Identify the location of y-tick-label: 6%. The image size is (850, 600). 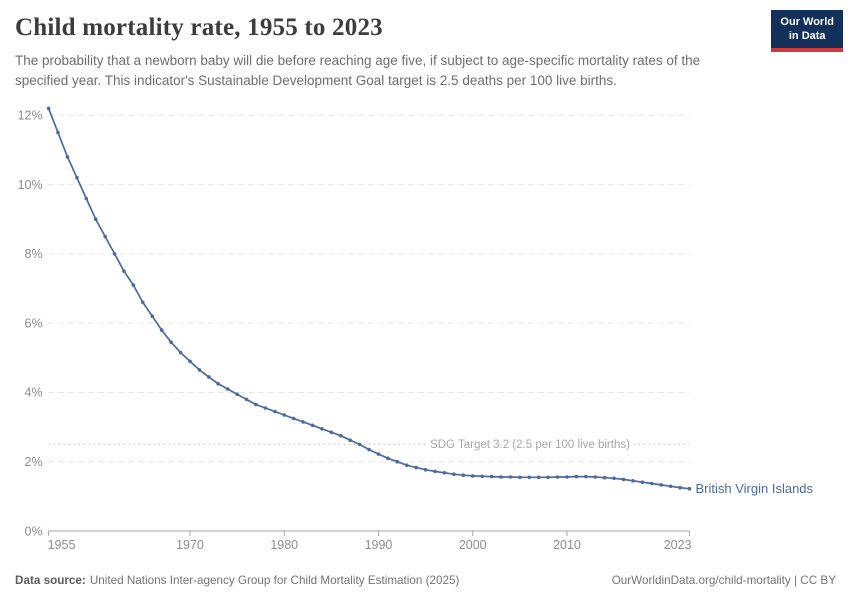
(34, 323).